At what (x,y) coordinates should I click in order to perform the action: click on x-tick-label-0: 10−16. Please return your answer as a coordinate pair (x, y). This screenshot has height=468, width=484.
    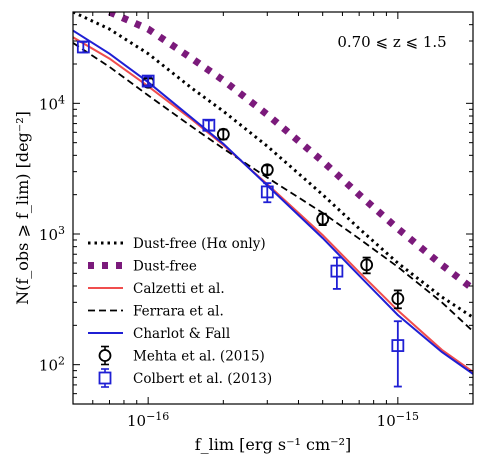
    Looking at the image, I should click on (148, 420).